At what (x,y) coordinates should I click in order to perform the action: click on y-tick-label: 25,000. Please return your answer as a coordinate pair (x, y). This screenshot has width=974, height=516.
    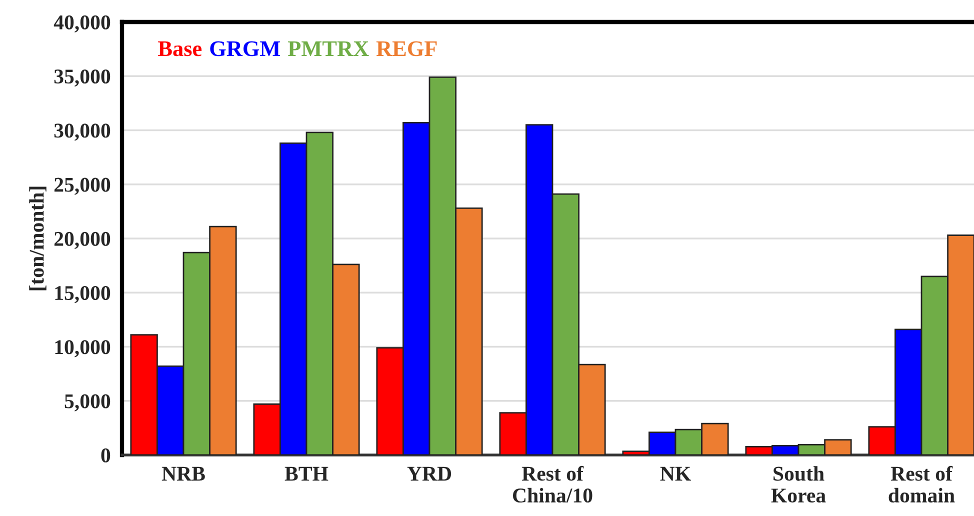
    Looking at the image, I should click on (82, 186).